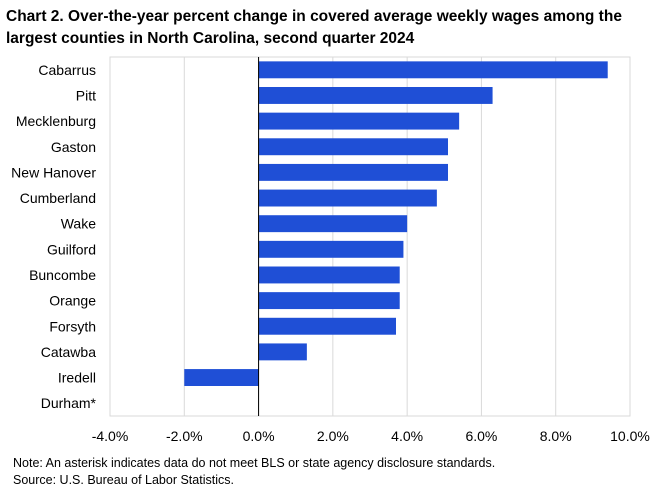 This screenshot has height=492, width=660. Describe the element at coordinates (73, 147) in the screenshot. I see `category-label: Gaston` at that location.